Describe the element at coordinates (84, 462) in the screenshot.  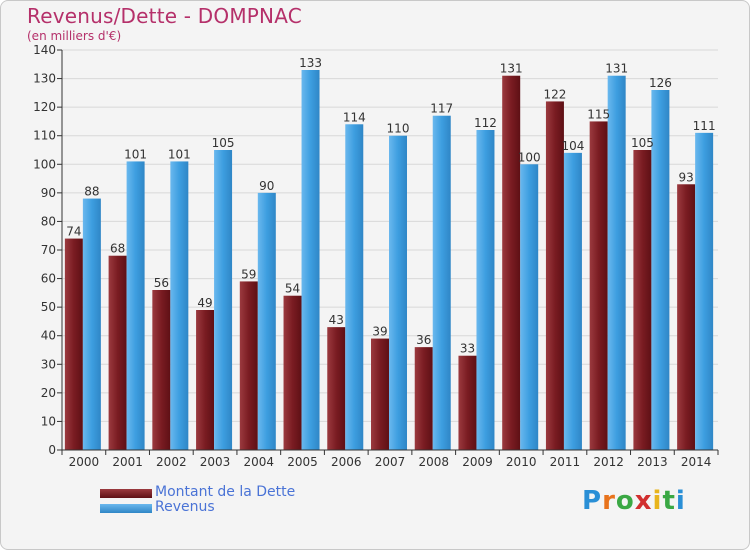
I see `x-tick-label: 2000` at that location.